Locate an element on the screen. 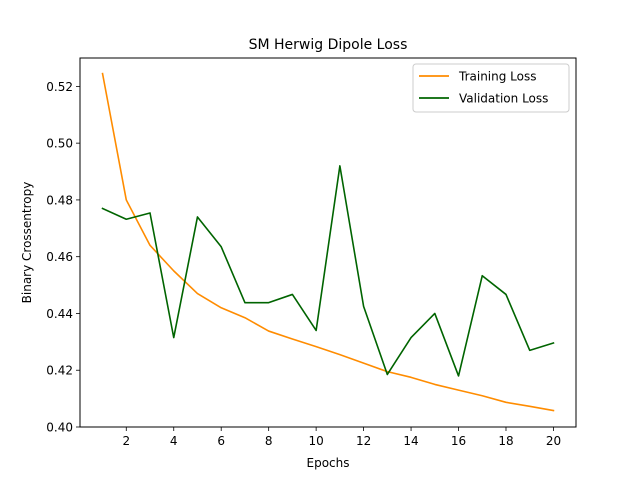 The height and width of the screenshot is (480, 640). y-tick-label: 0.42 is located at coordinates (59, 371).